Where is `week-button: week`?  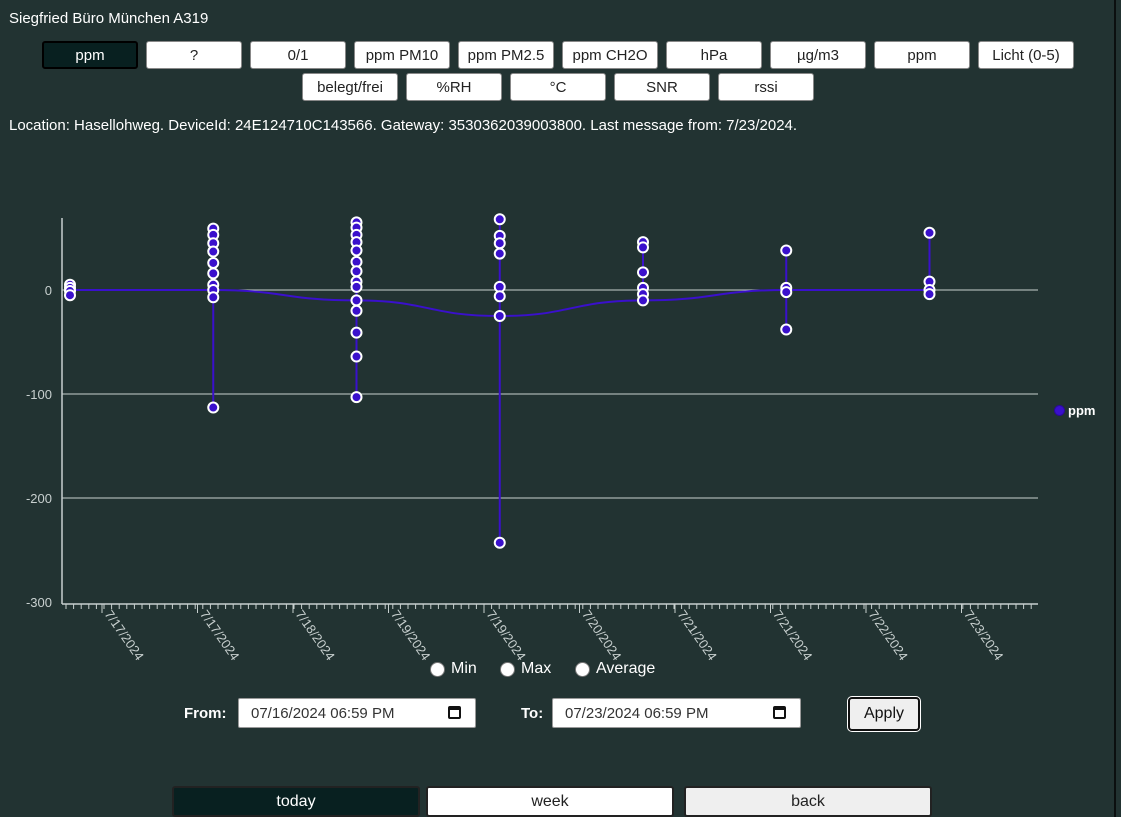
week-button: week is located at coordinates (550, 801).